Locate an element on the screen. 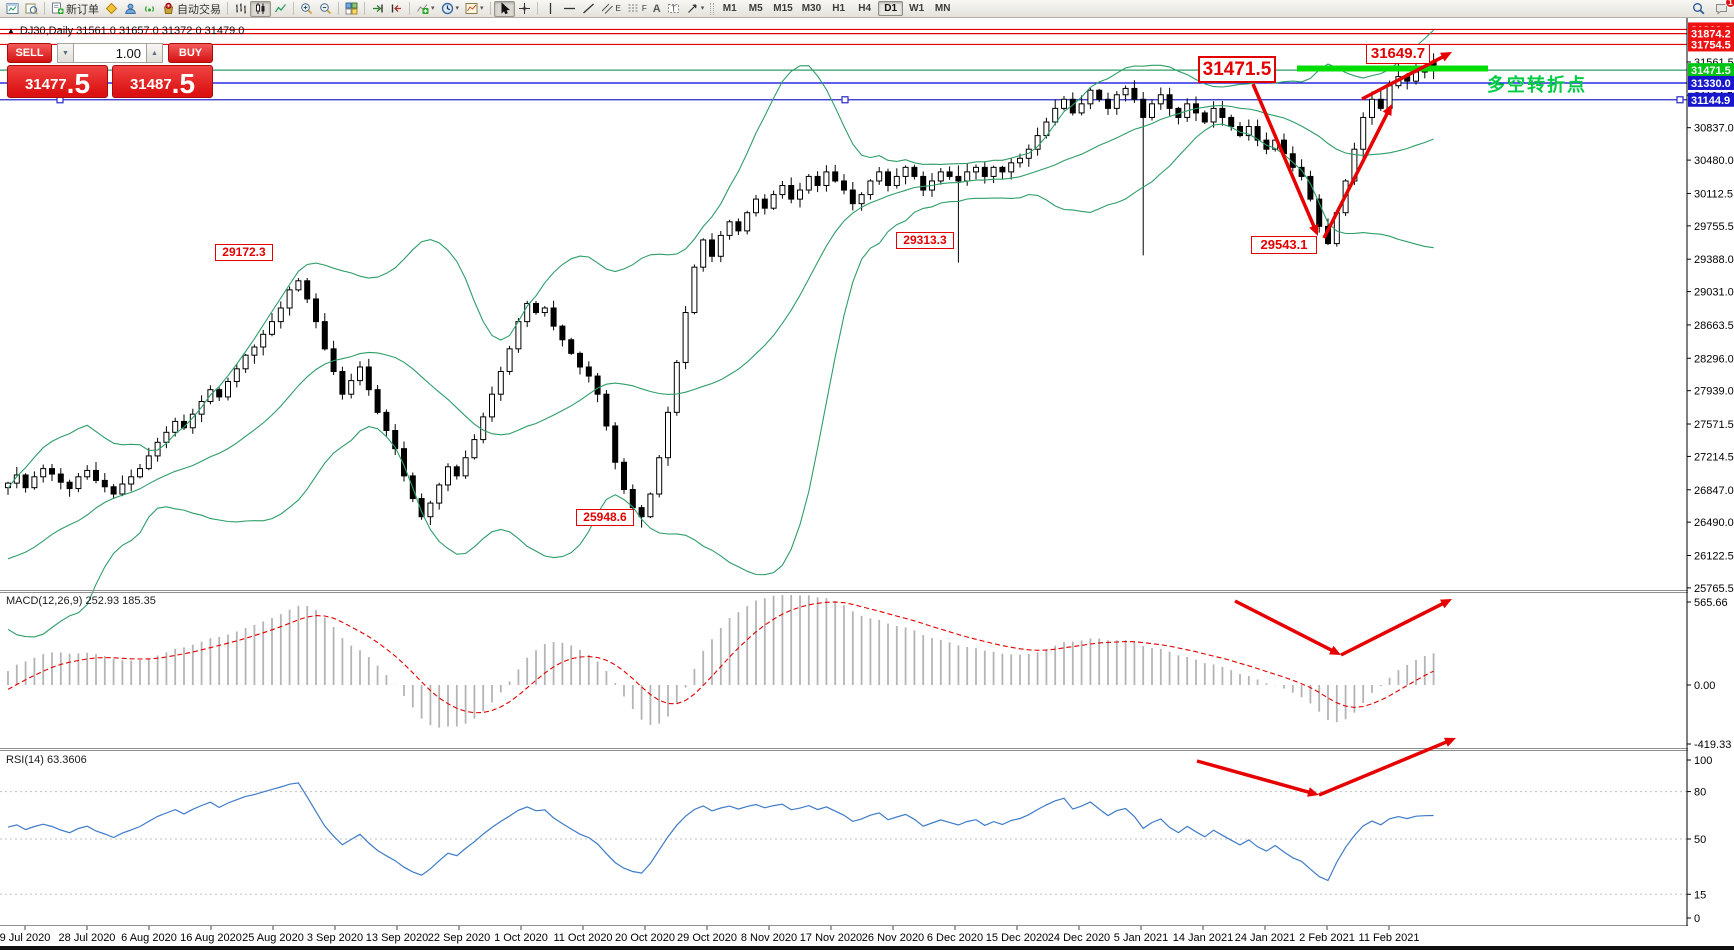 This screenshot has height=950, width=1734. svg-text: T is located at coordinates (673, 8).